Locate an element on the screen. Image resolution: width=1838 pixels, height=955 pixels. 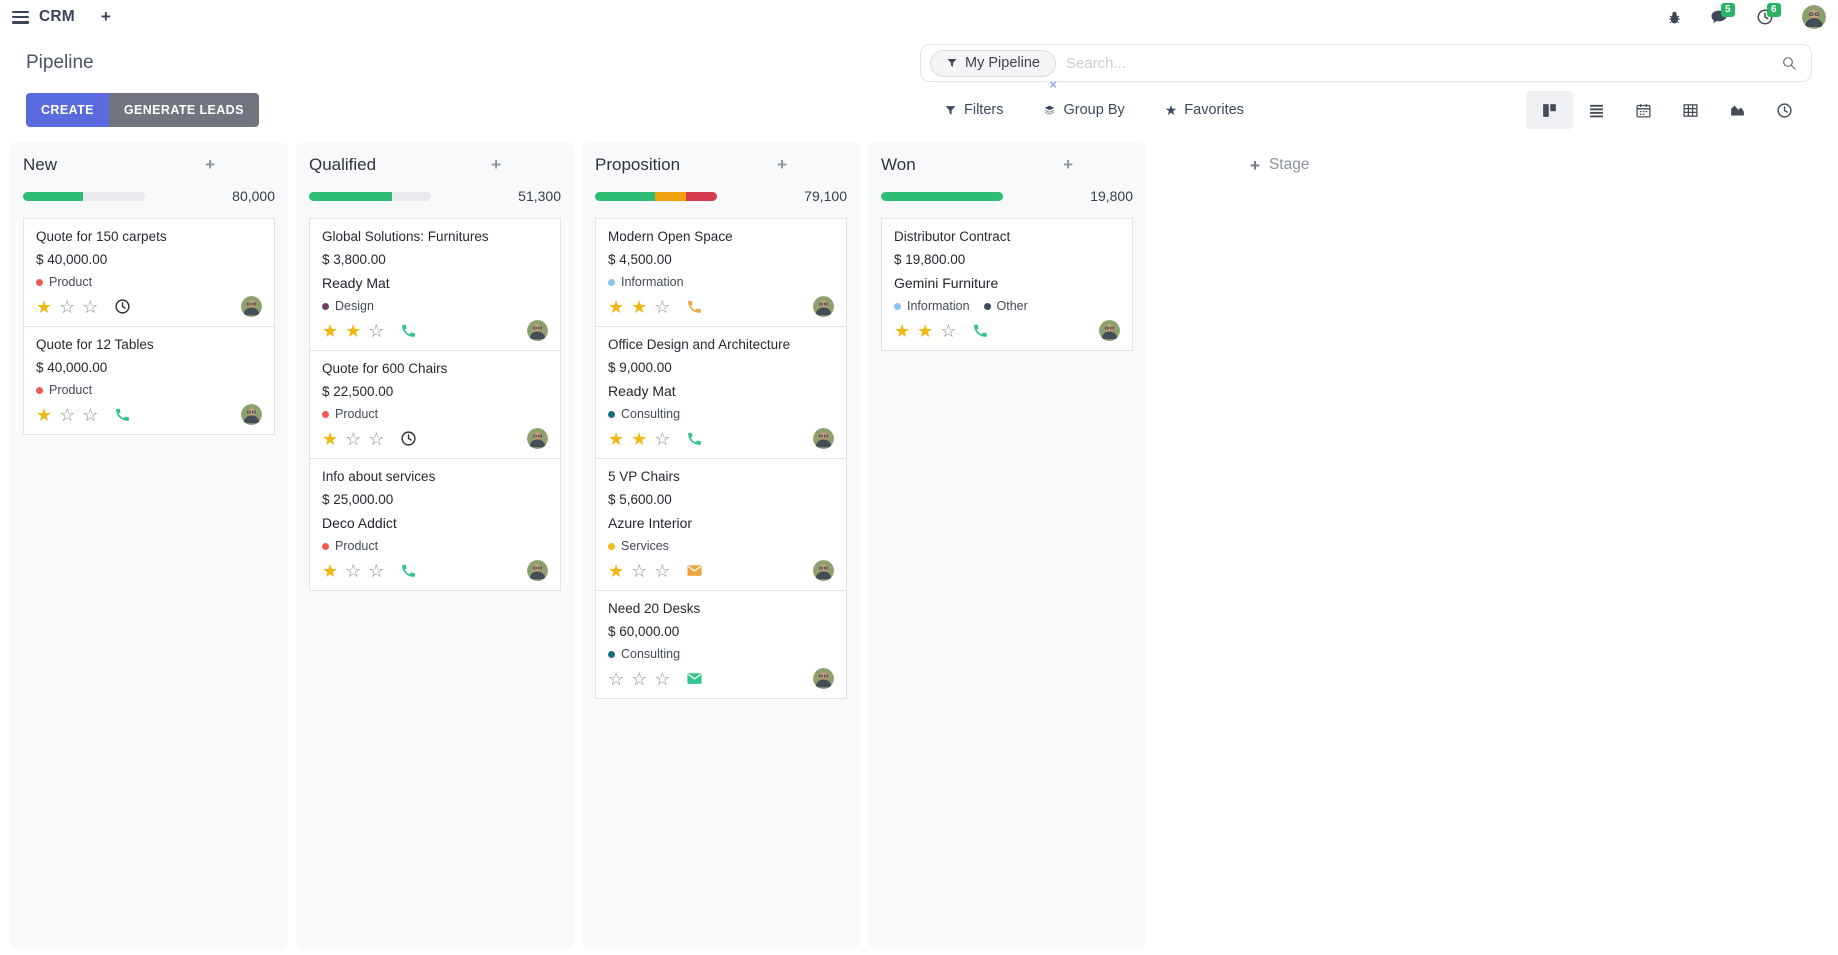
search-submit-button is located at coordinates (1789, 63).